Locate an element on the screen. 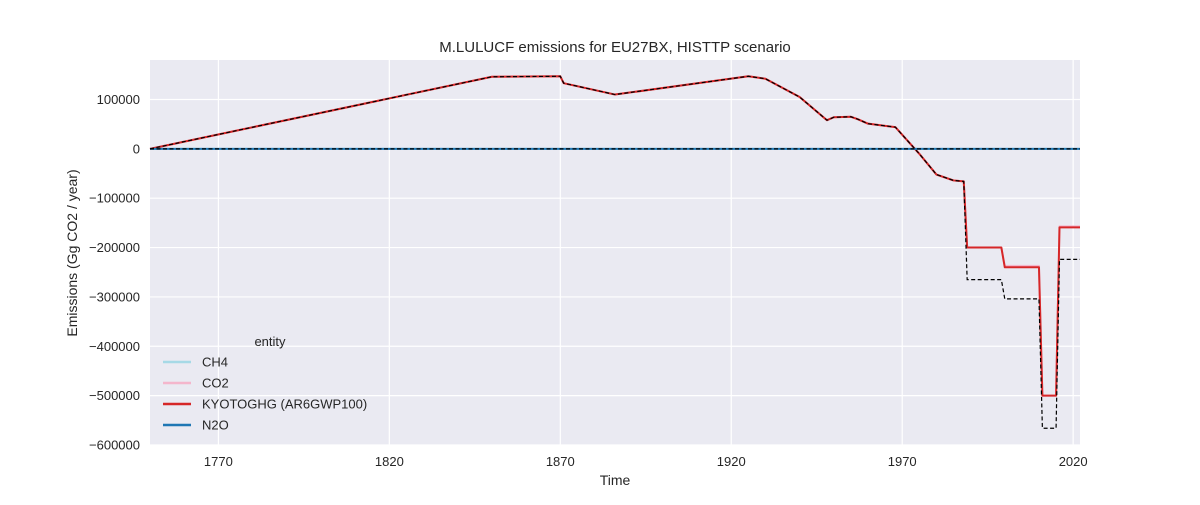 The width and height of the screenshot is (1200, 505). y-tick-label: −500000 is located at coordinates (114, 395).